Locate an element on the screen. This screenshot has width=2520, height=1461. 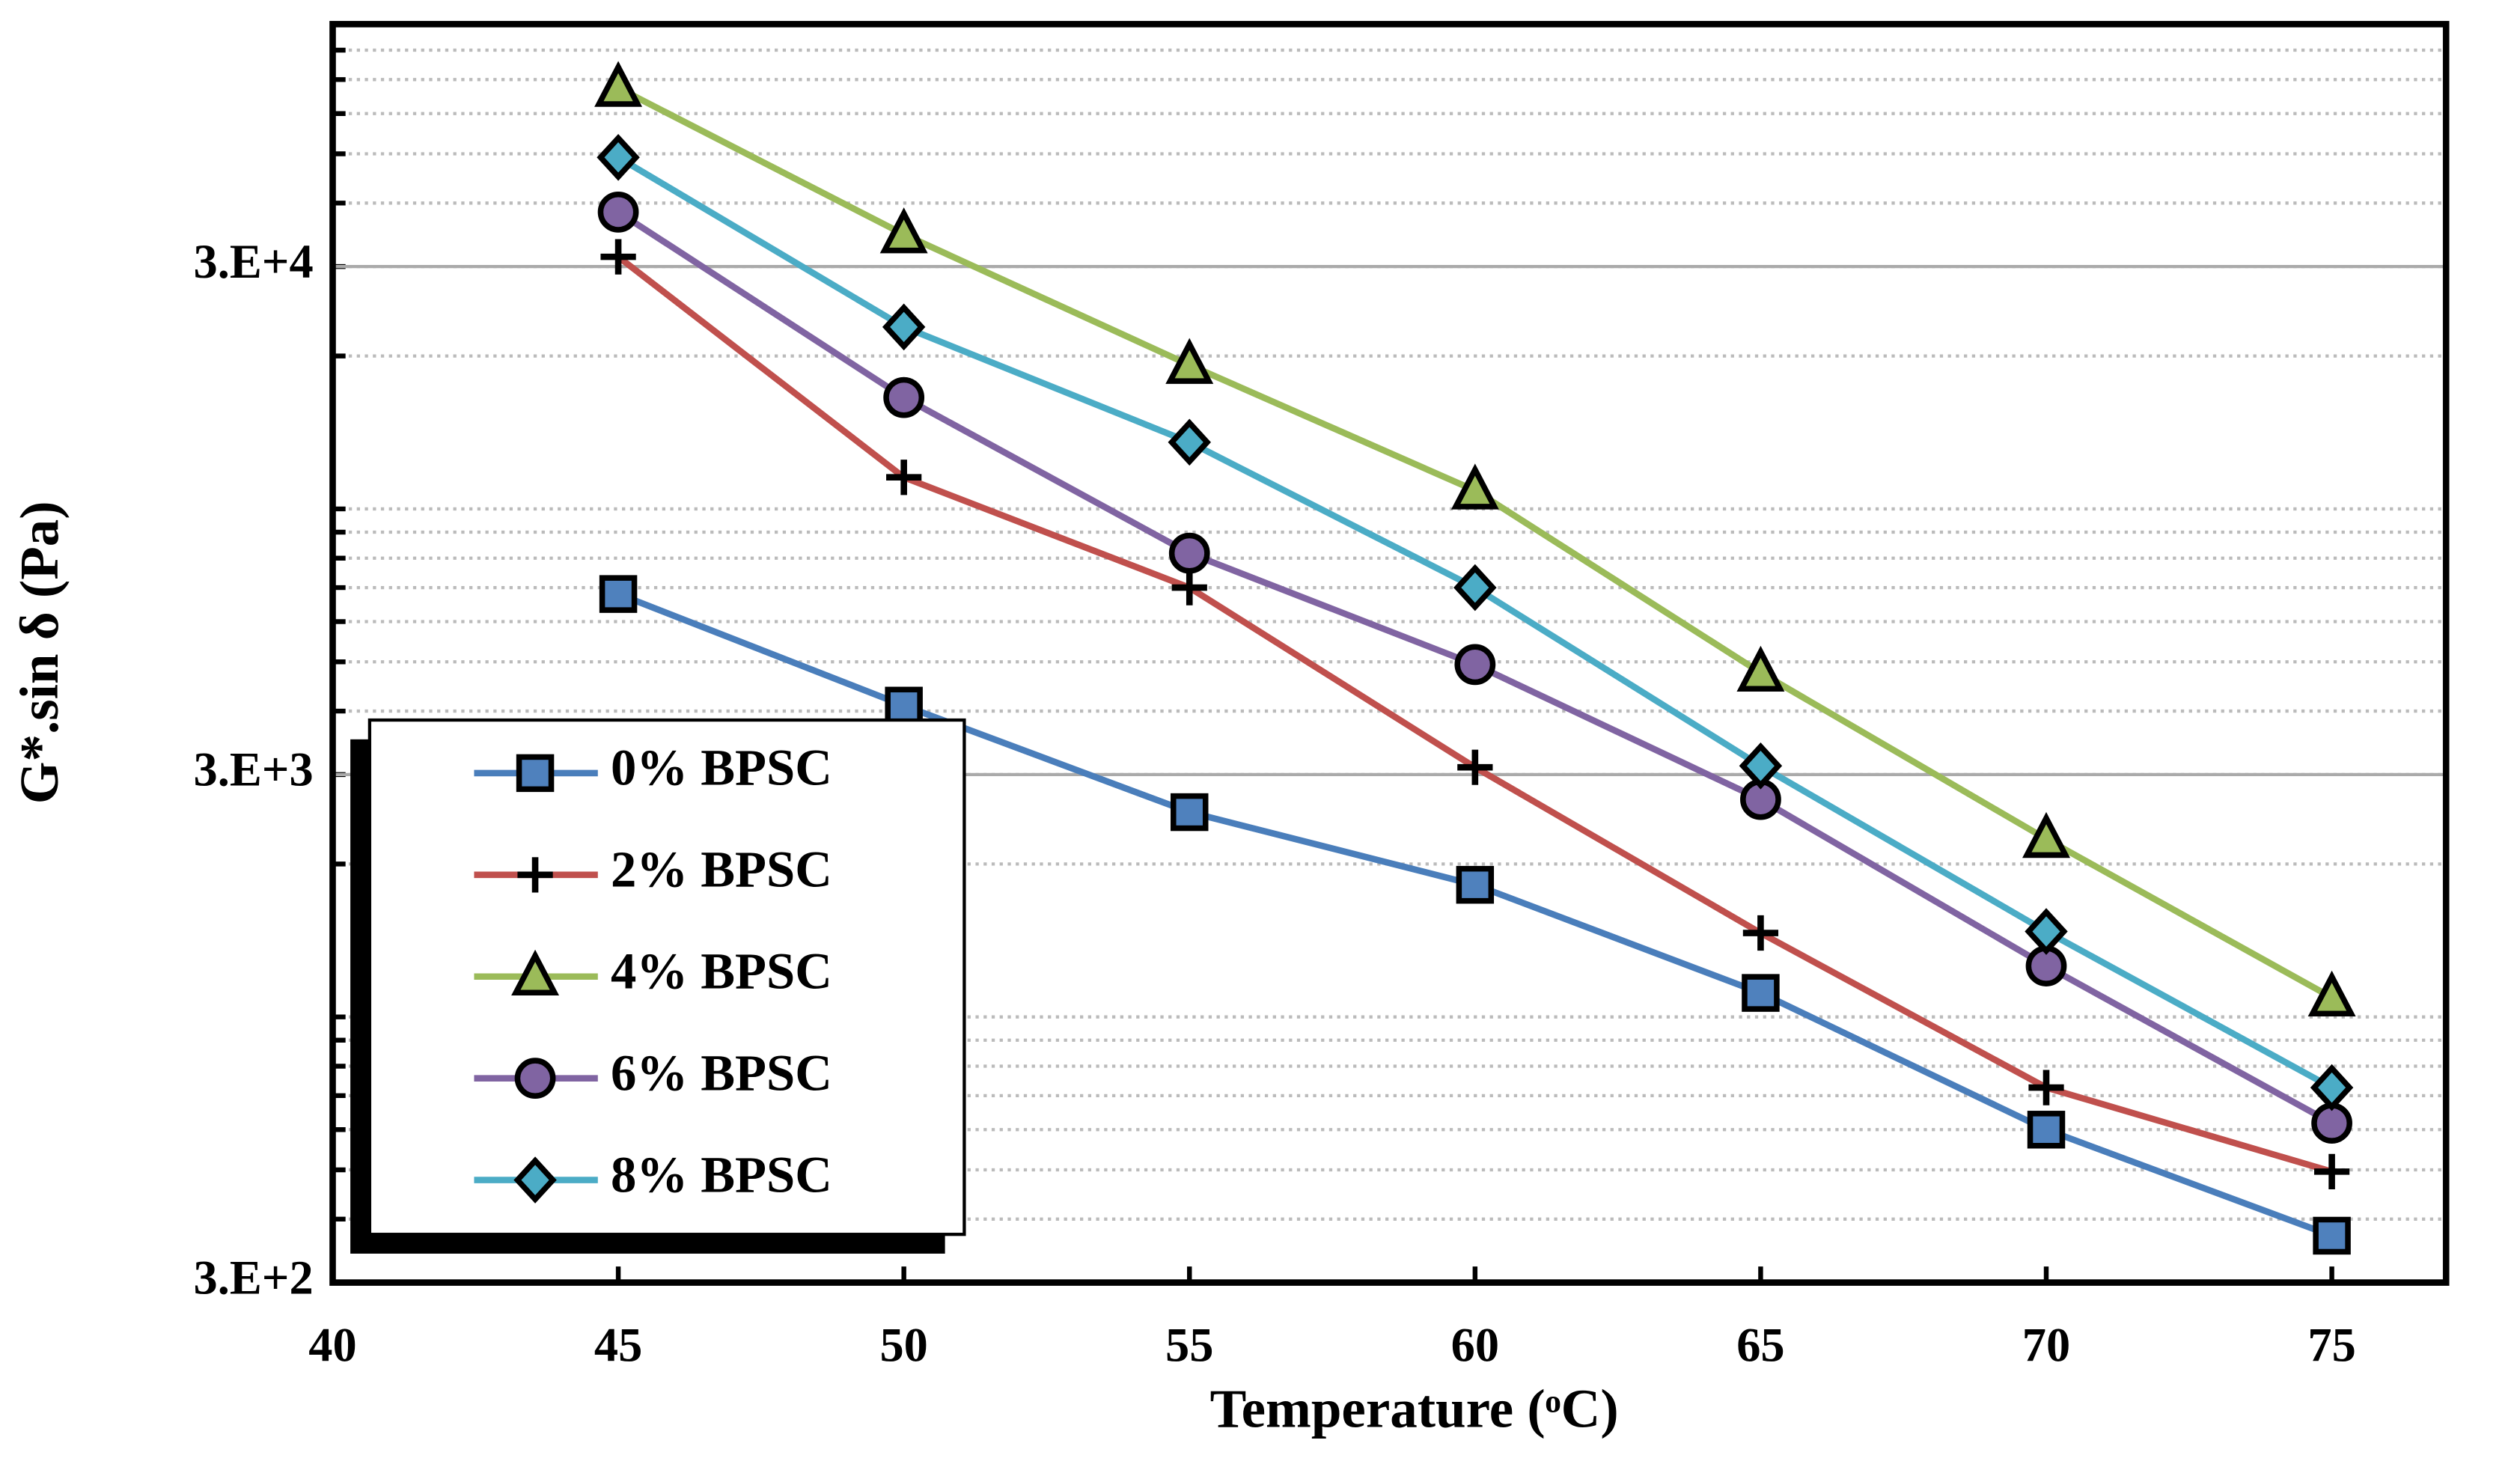
x-axis-label: Temperature (ᵒC) is located at coordinates (1414, 1408).